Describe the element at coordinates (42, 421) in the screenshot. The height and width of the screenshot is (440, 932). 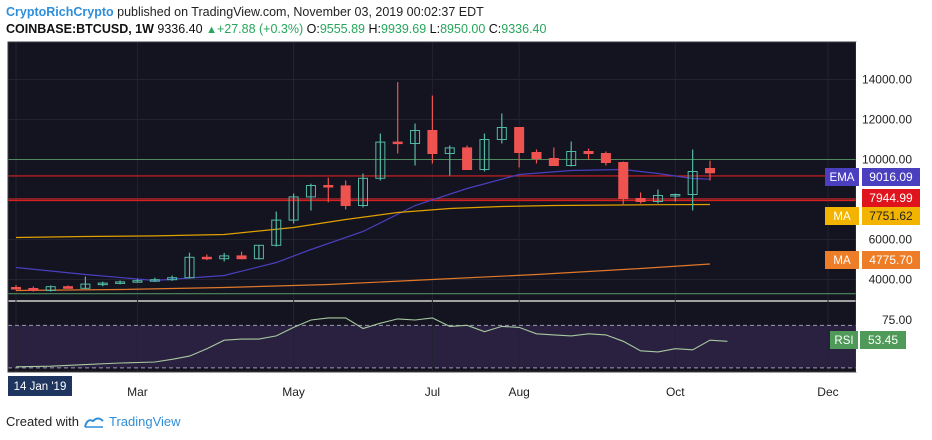
I see `created-with-text: Created with` at that location.